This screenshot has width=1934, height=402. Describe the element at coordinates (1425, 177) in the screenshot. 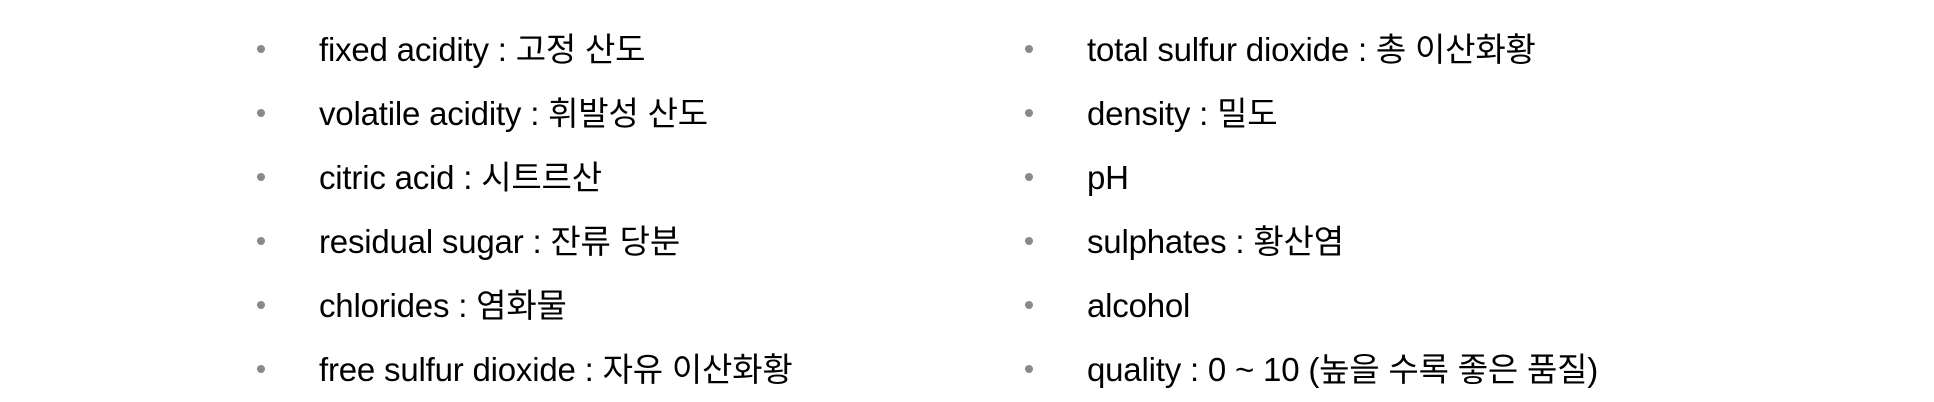

I see `list-item-ph: pH` at that location.